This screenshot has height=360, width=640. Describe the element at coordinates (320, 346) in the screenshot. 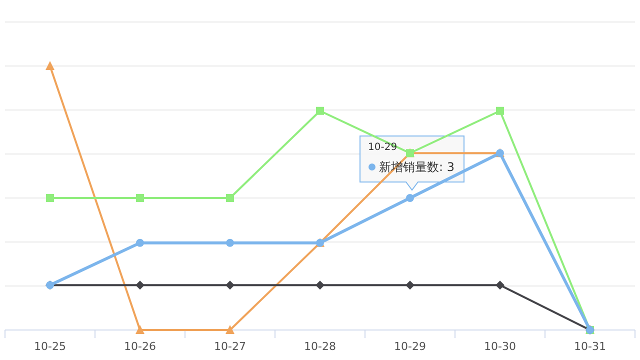

I see `x-tick-label: 10-28` at that location.